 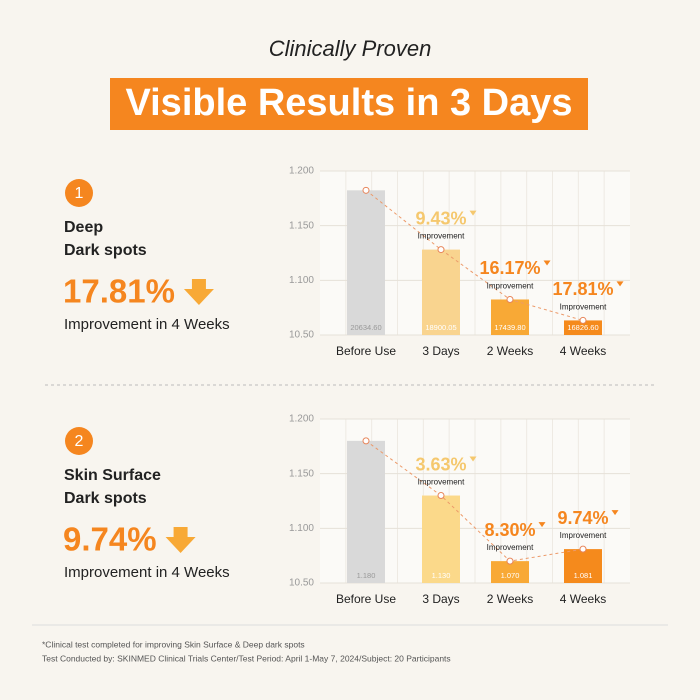 I want to click on panel-title: Skin Surface, so click(x=112, y=475).